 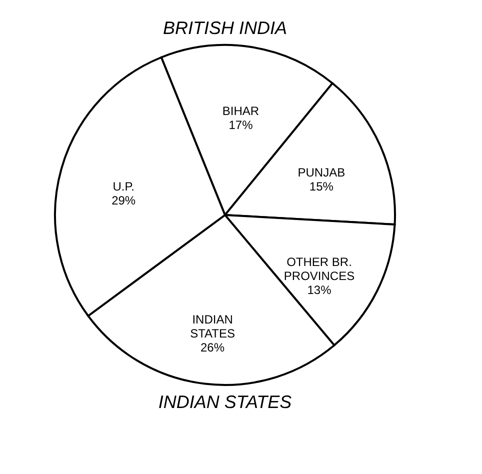 I want to click on text: INDIAN STATES, so click(x=225, y=402).